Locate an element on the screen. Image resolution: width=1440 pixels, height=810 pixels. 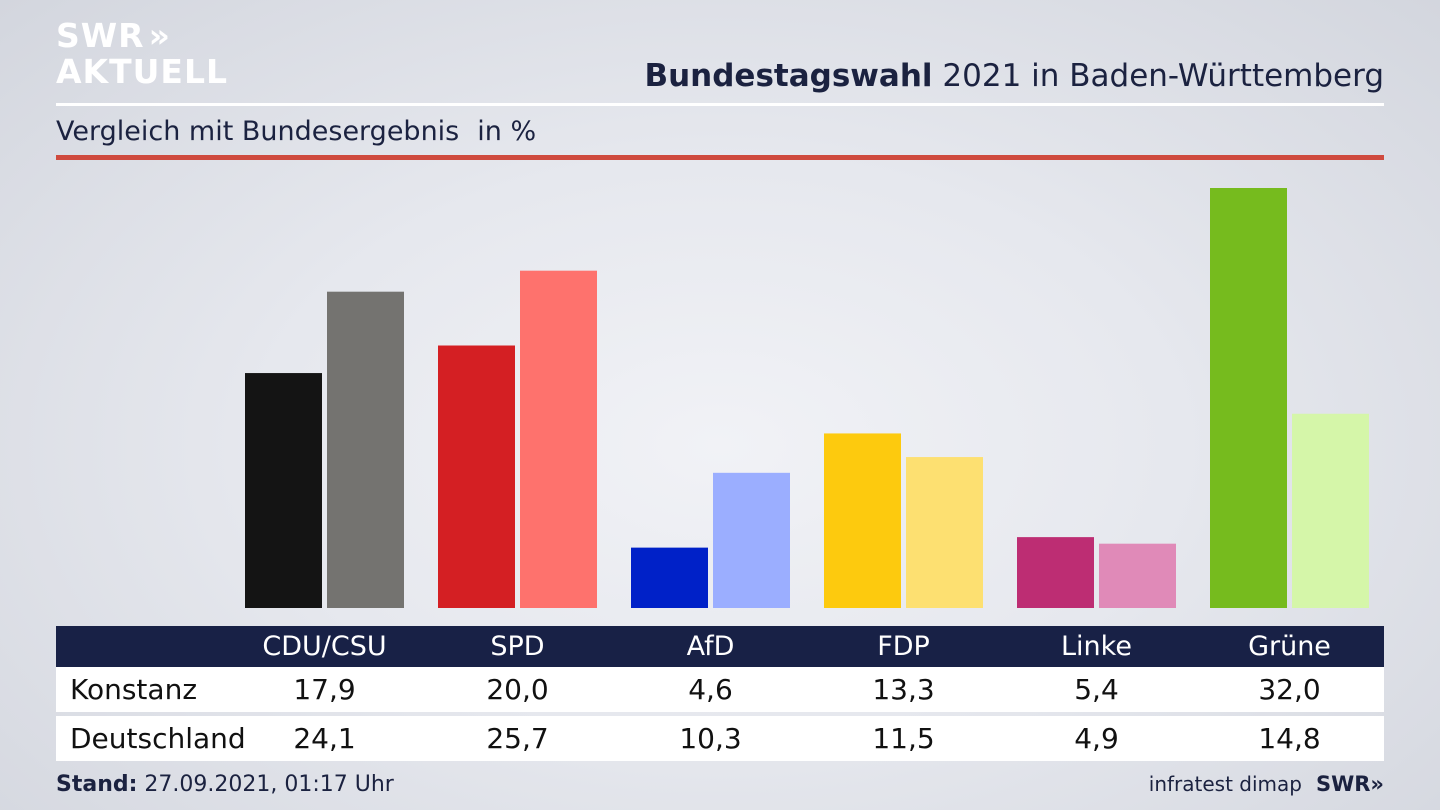
logo-line-1: SWR is located at coordinates (100, 35).